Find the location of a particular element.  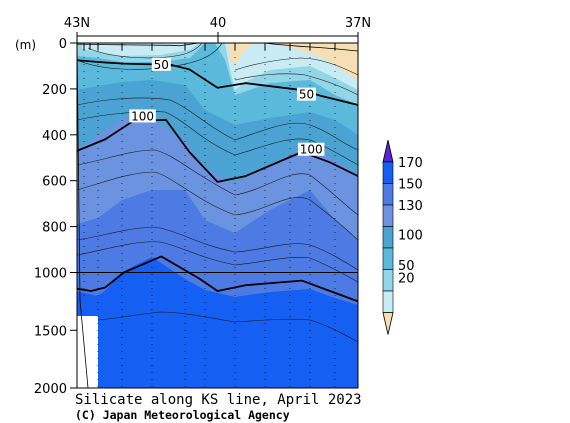

y-tick-label-1000: 1000 is located at coordinates (50, 274).